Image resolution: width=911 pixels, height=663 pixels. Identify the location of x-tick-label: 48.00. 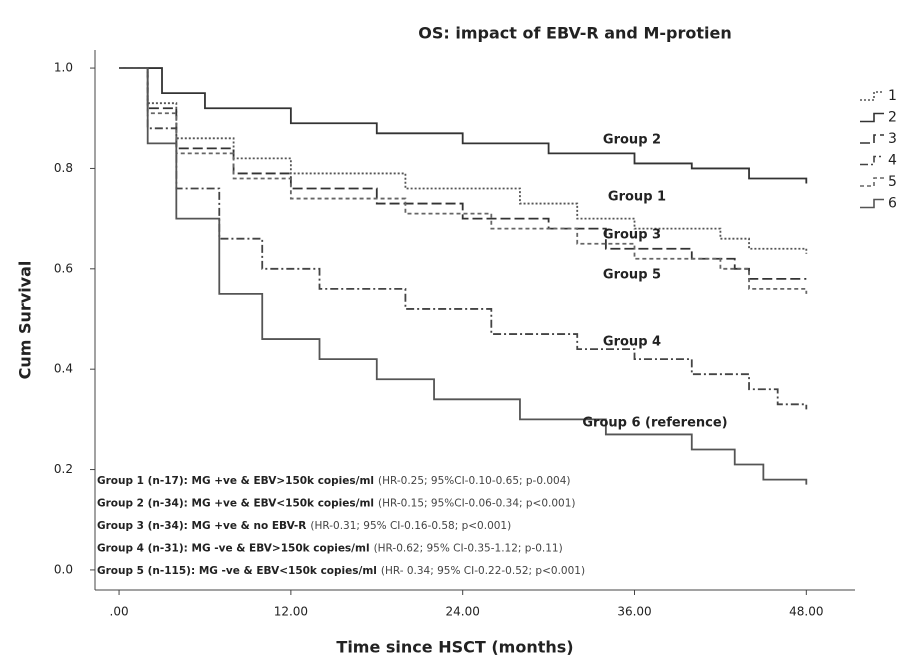
(806, 612).